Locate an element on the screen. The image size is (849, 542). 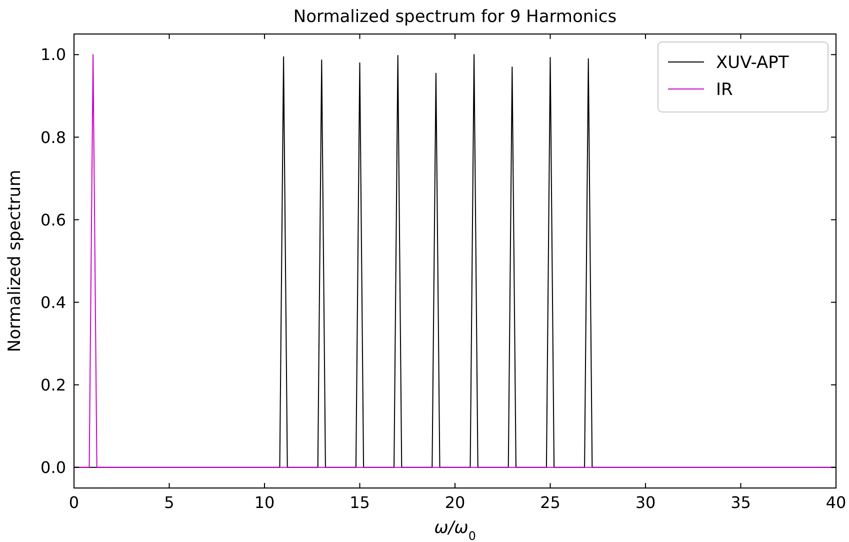
y-tick-label: 0.4 is located at coordinates (53, 302).